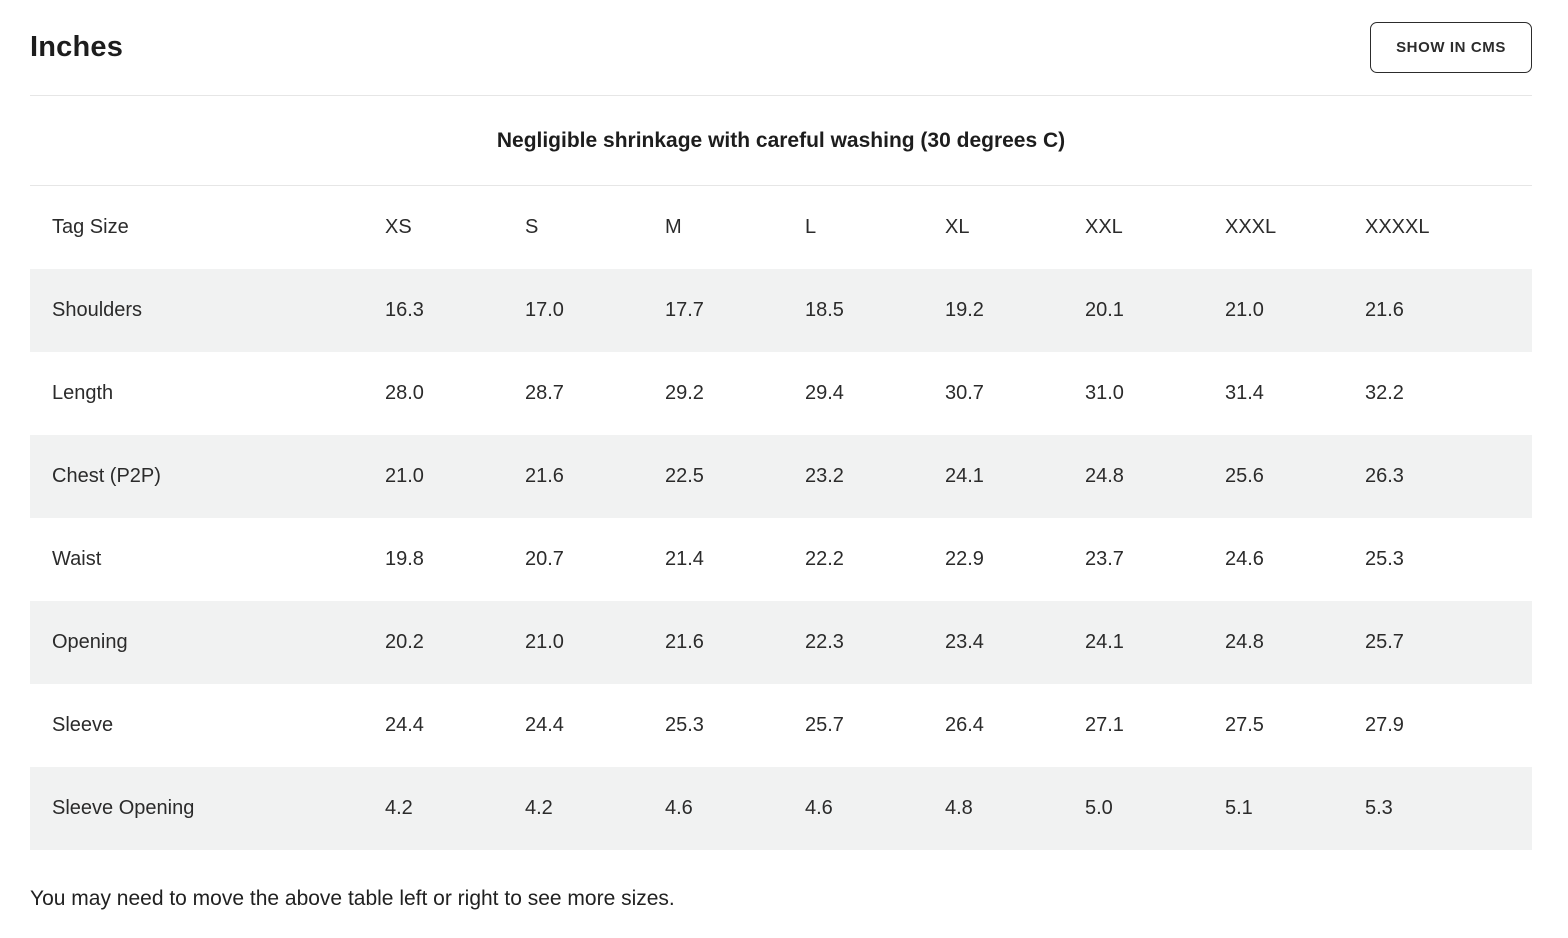  What do you see at coordinates (1437, 808) in the screenshot?
I see `size-value-cell: 5.3` at bounding box center [1437, 808].